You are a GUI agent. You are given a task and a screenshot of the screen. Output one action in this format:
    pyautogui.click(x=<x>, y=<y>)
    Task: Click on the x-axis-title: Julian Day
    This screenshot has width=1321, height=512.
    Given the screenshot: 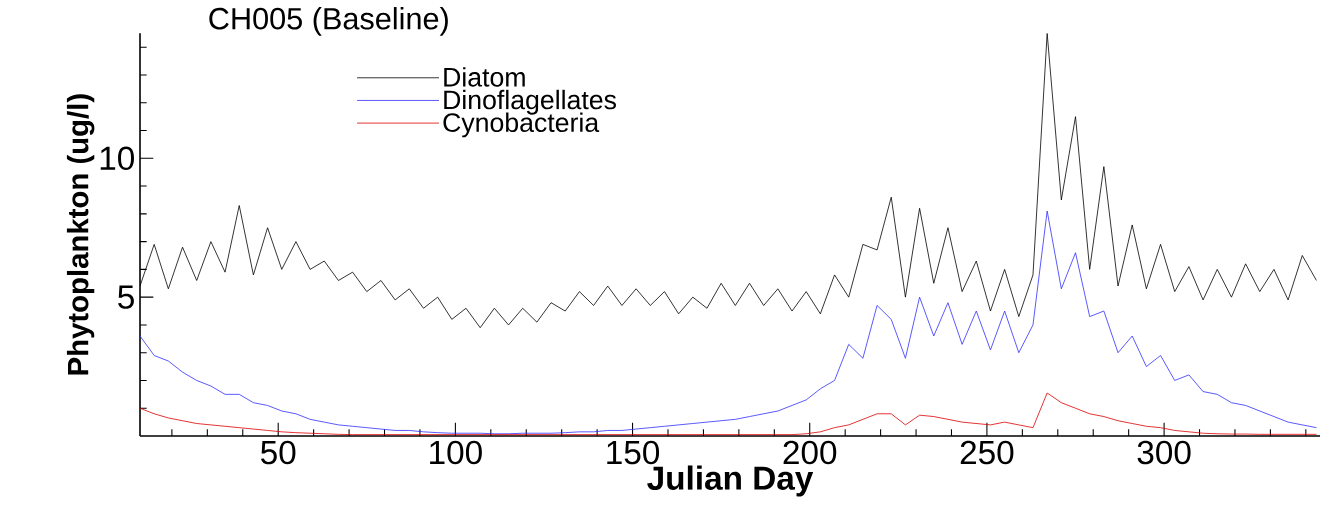 What is the action you would take?
    pyautogui.click(x=730, y=481)
    